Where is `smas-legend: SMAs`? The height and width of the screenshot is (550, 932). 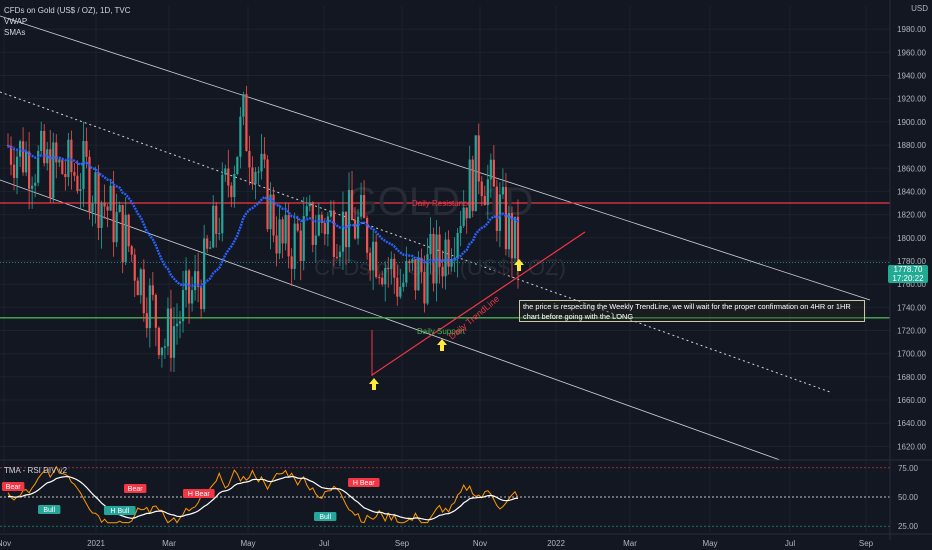
smas-legend: SMAs is located at coordinates (15, 32).